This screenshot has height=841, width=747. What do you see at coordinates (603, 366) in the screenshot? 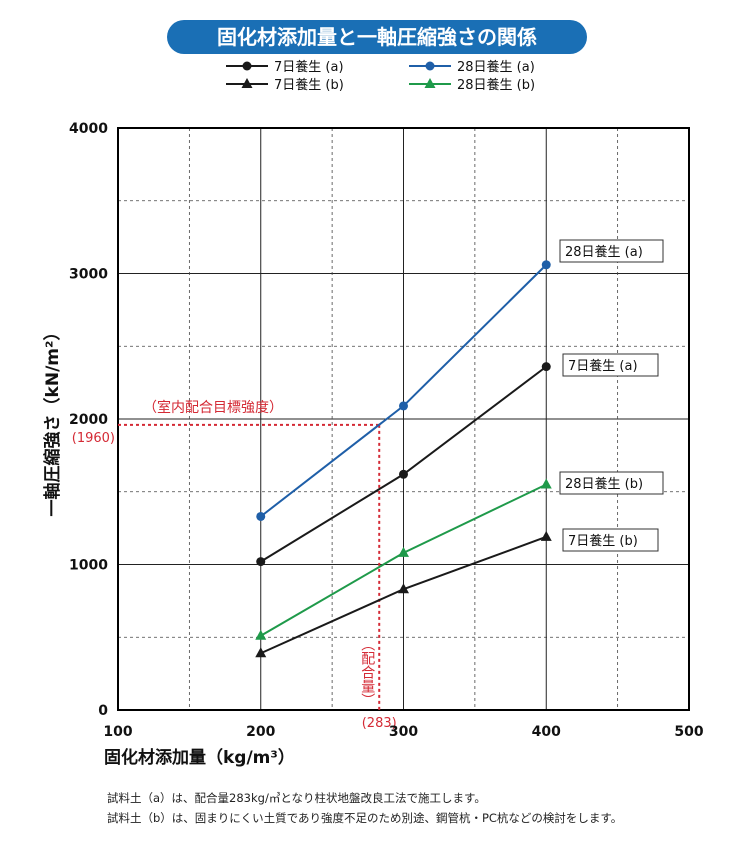
I see `series-callout-label: 7日養生 (a)` at bounding box center [603, 366].